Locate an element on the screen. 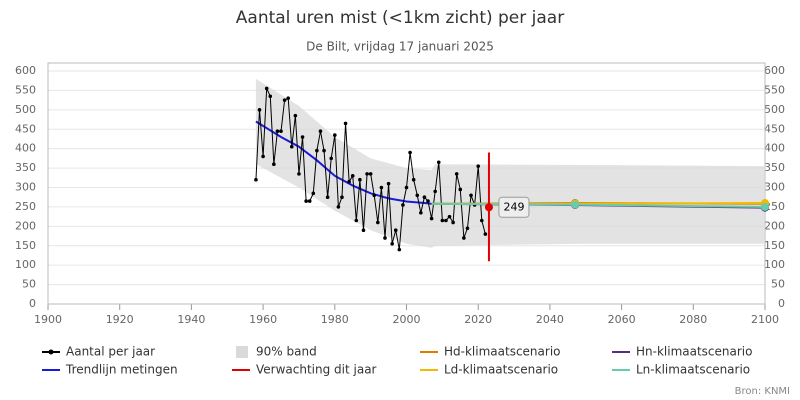 The image size is (800, 400). y-tick-label: 300 is located at coordinates (25, 187).